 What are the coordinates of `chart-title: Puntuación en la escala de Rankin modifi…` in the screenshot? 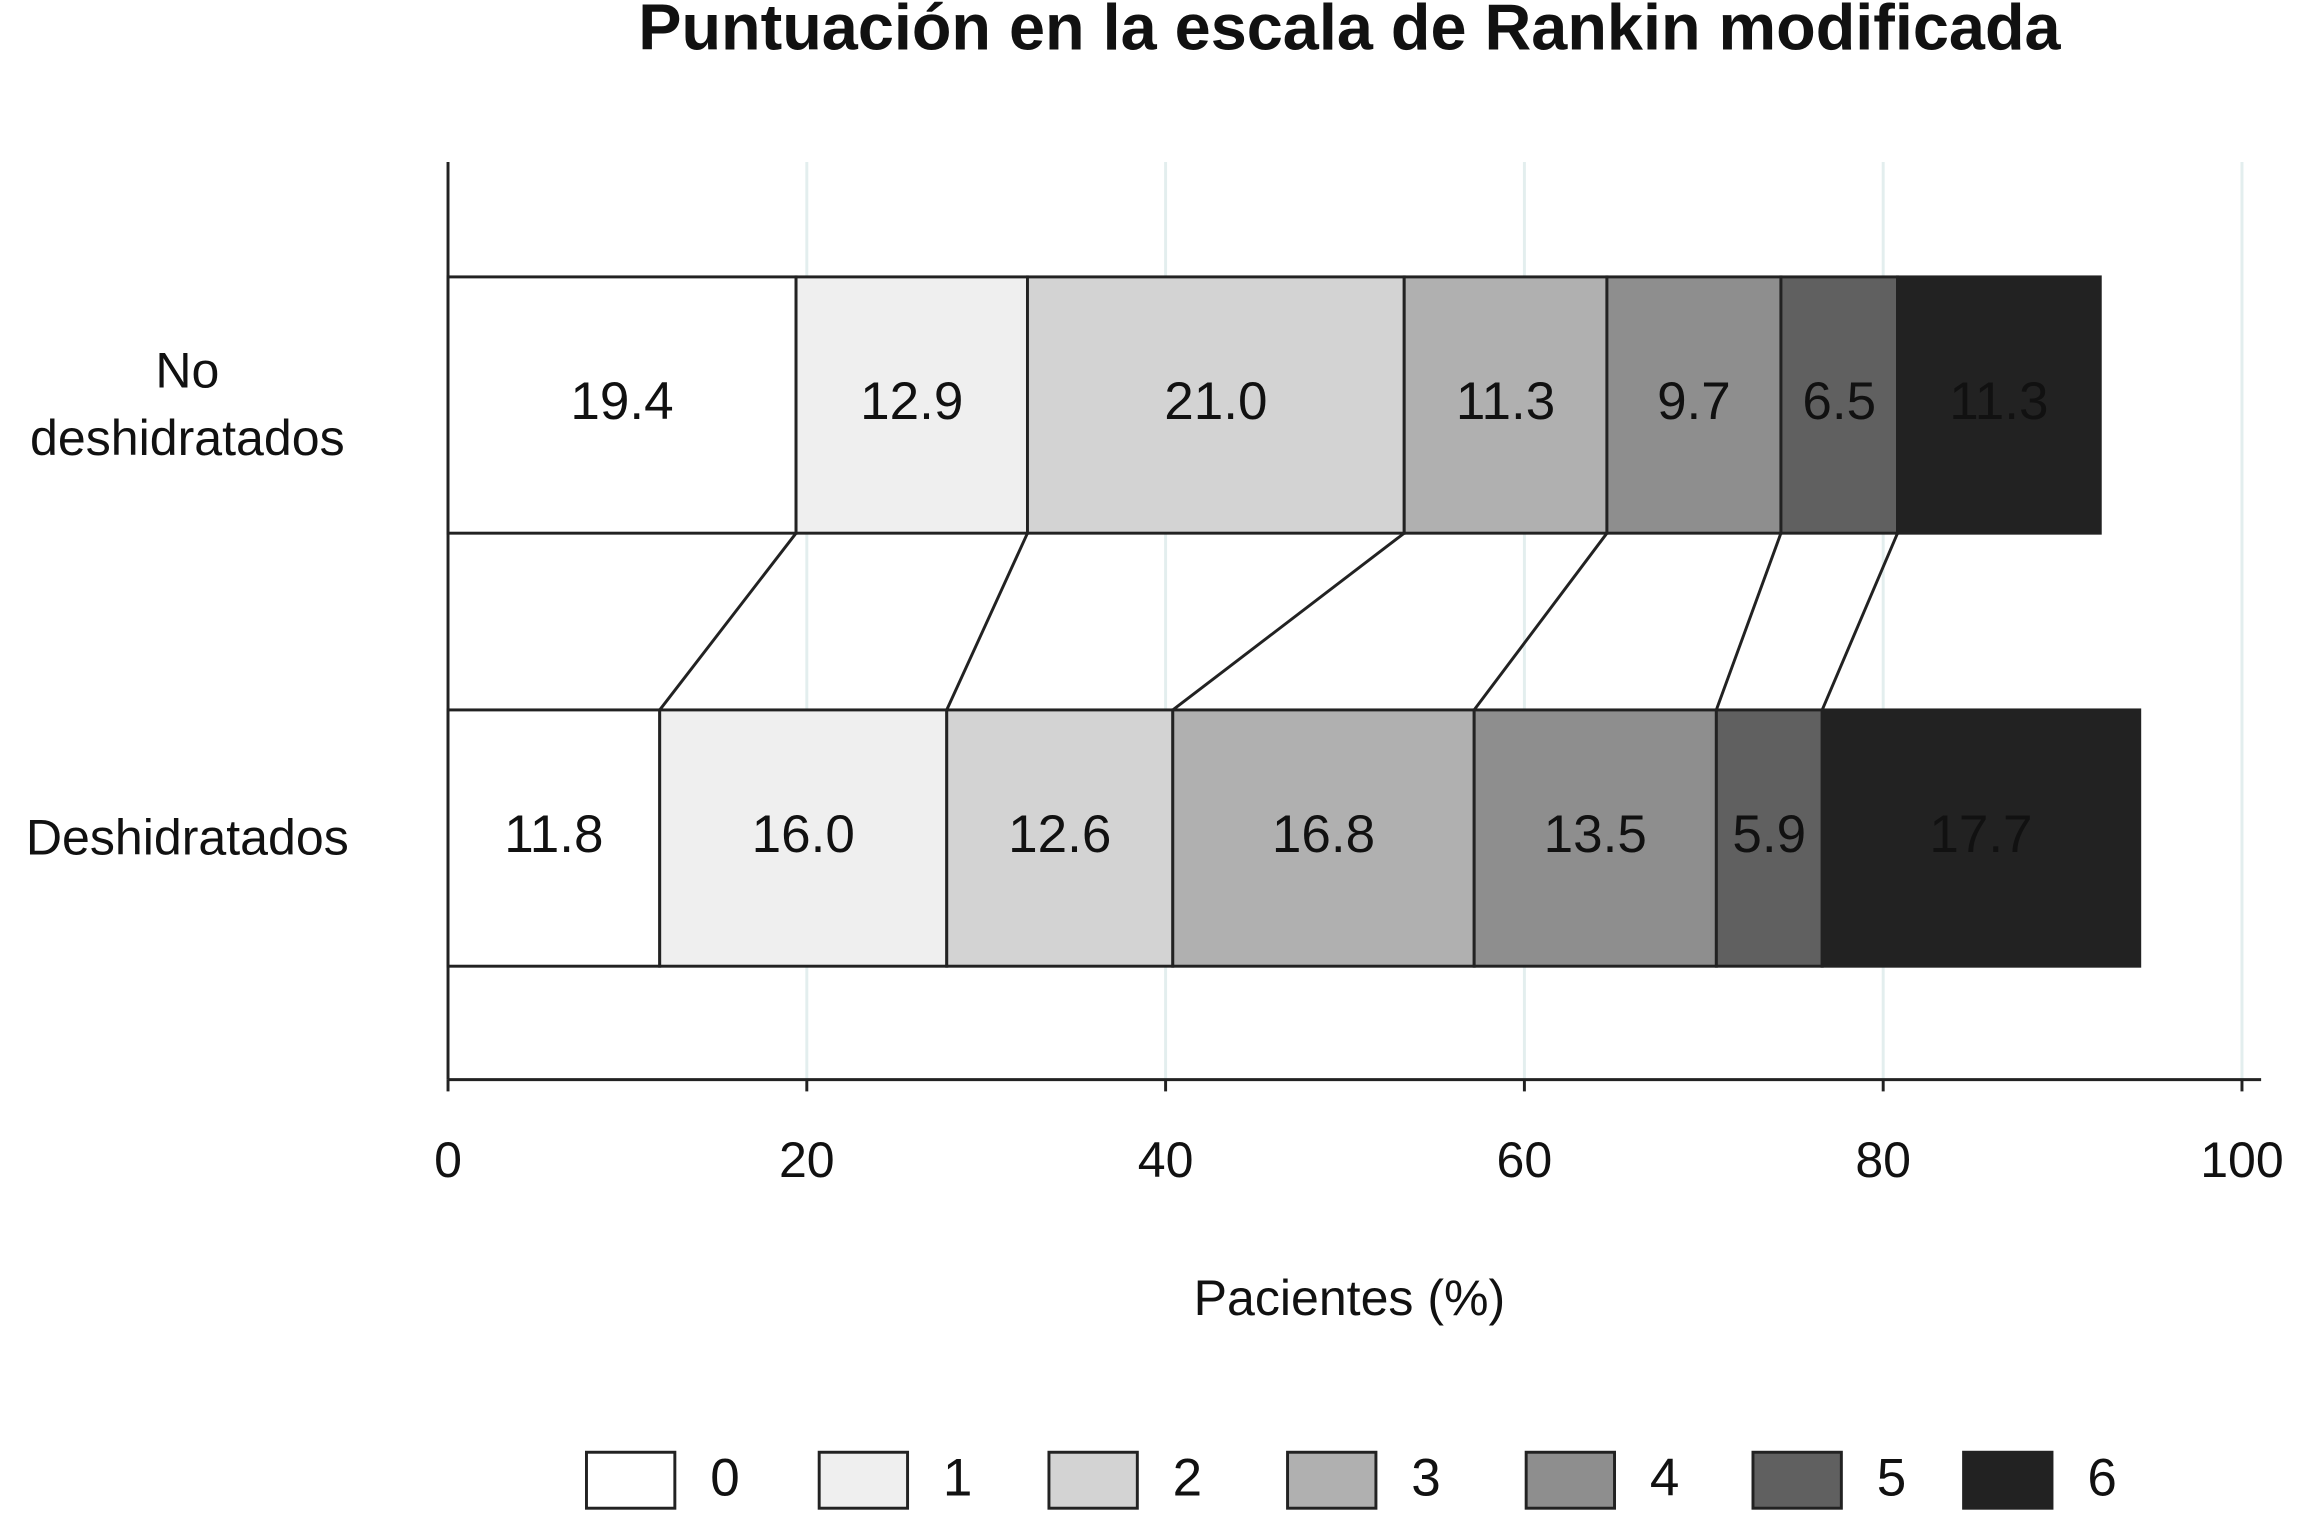 It's located at (1349, 32).